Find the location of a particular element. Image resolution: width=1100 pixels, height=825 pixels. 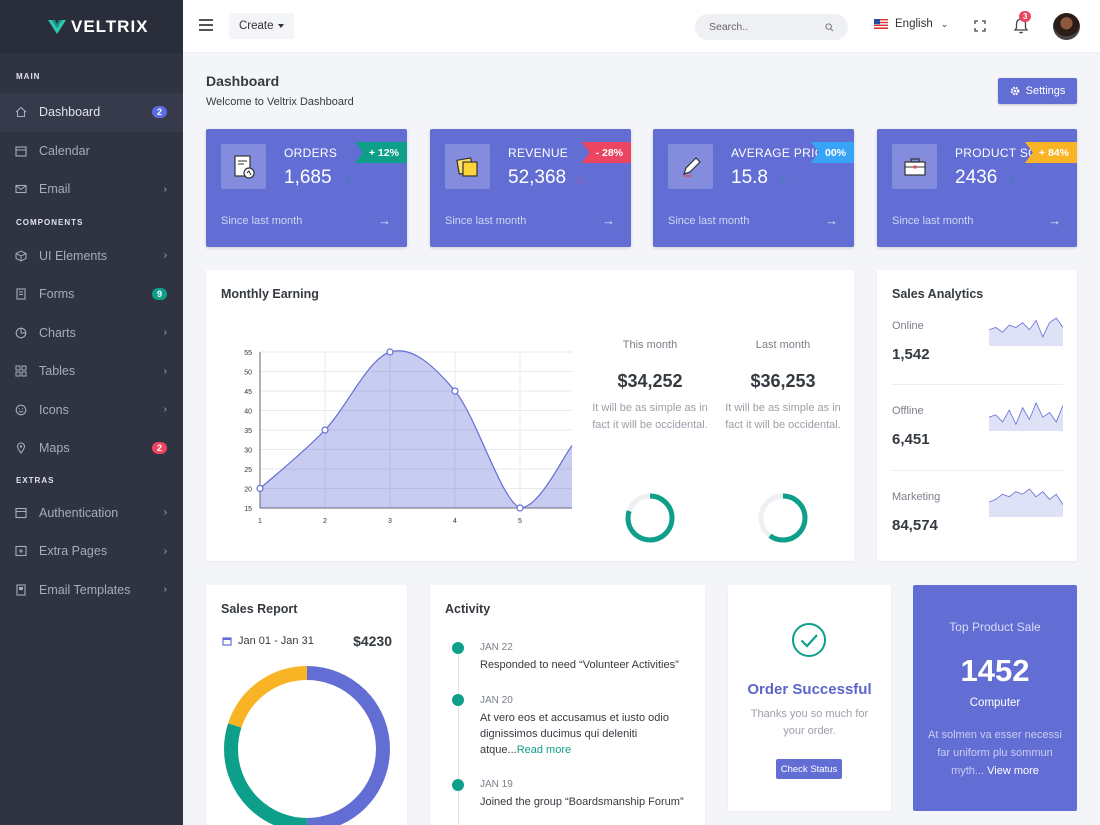

topbar: Create English ⌄ 3 is located at coordinates (641, 26).